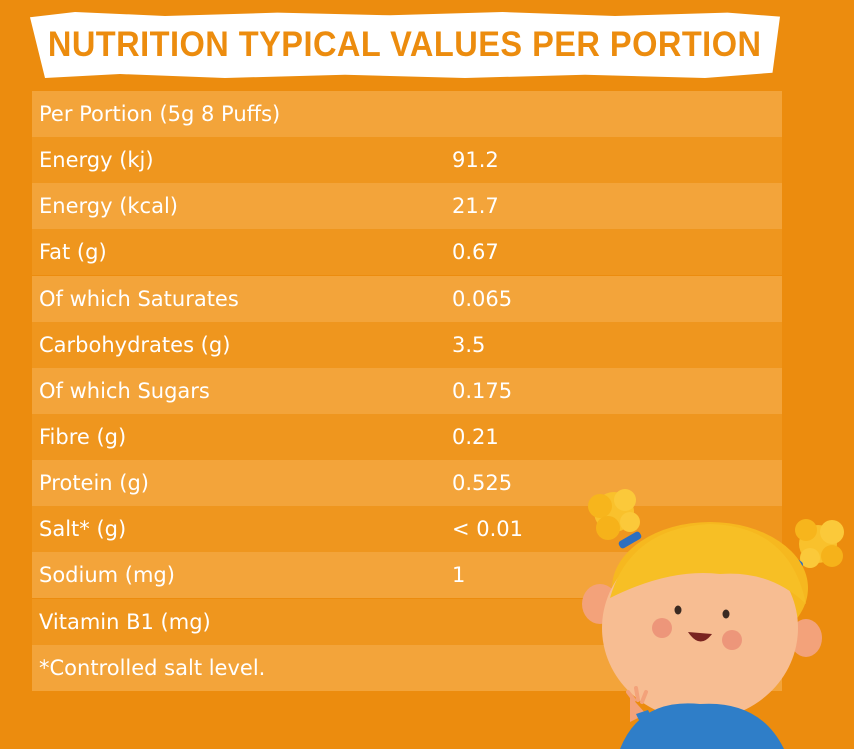 Image resolution: width=854 pixels, height=749 pixels. Describe the element at coordinates (646, 713) in the screenshot. I see `waving-hand` at that location.